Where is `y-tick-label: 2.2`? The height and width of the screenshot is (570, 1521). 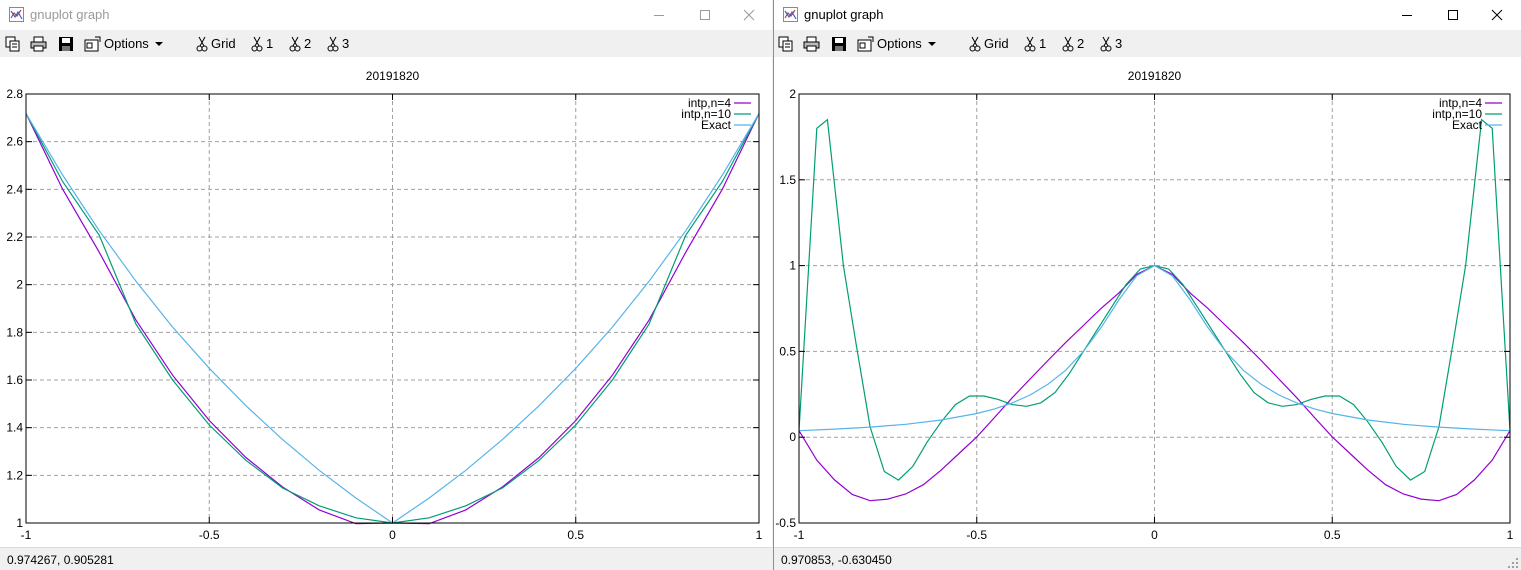
y-tick-label: 2.2 is located at coordinates (14, 237).